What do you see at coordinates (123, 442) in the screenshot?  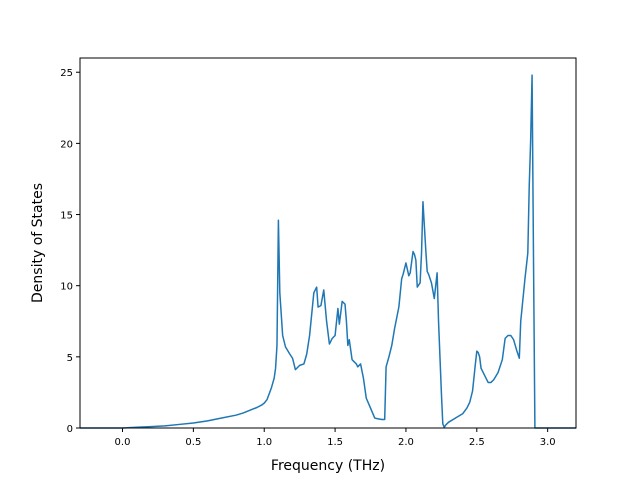 I see `x-tick-label: 0.0` at bounding box center [123, 442].